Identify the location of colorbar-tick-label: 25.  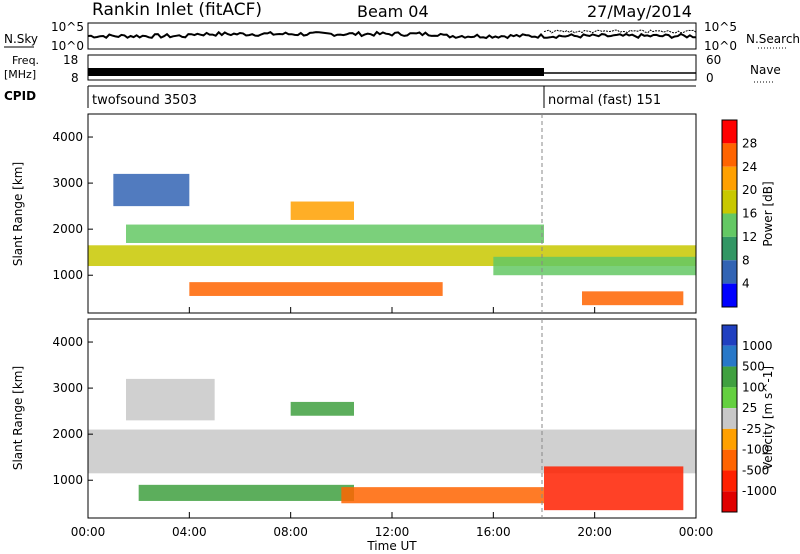
(749, 408).